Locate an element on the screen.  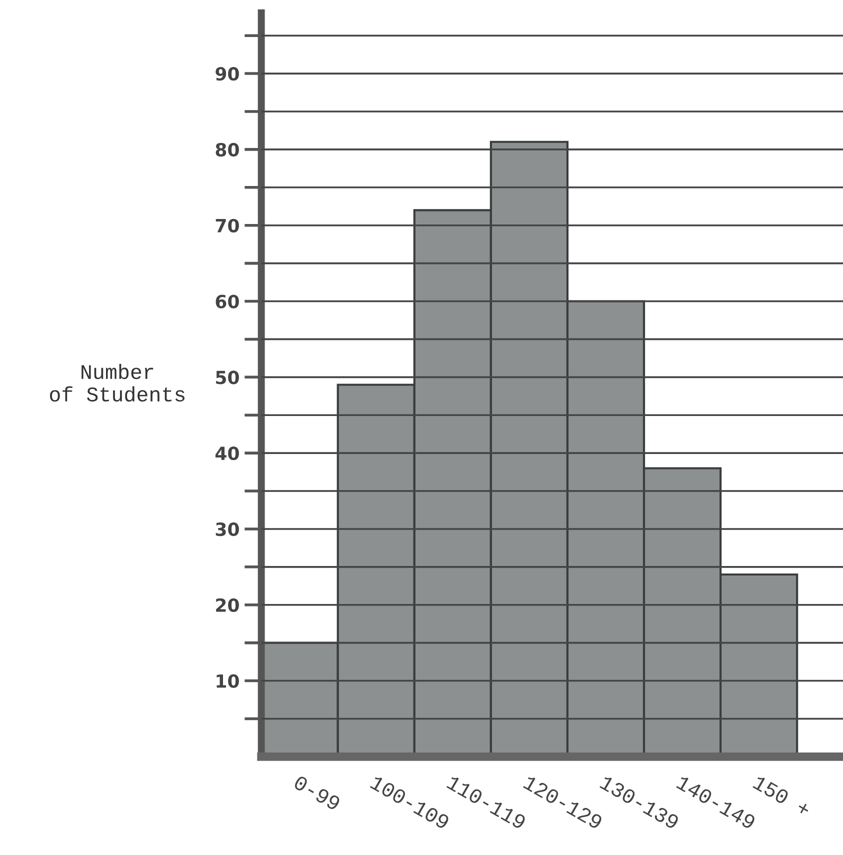
y-tick-label: 60 is located at coordinates (227, 301).